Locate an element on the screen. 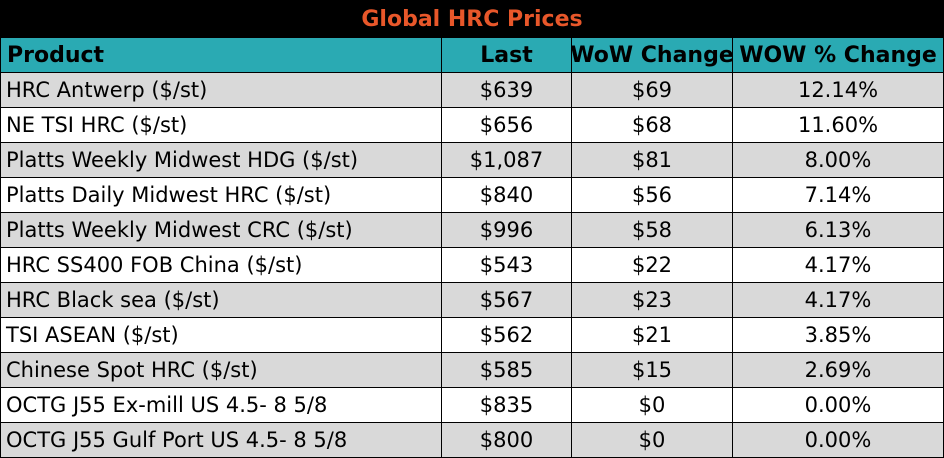  table-row: HRC Antwerp ($/st) $639 $69 12.14% is located at coordinates (472, 90).